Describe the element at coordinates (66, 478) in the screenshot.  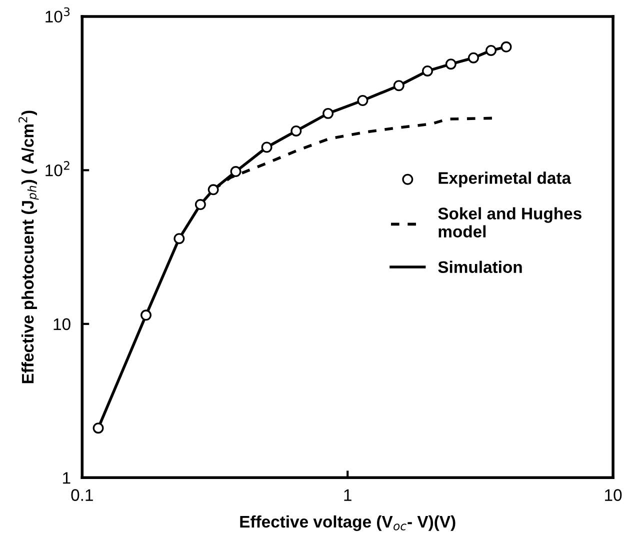
I see `y-tick-label: 1` at that location.